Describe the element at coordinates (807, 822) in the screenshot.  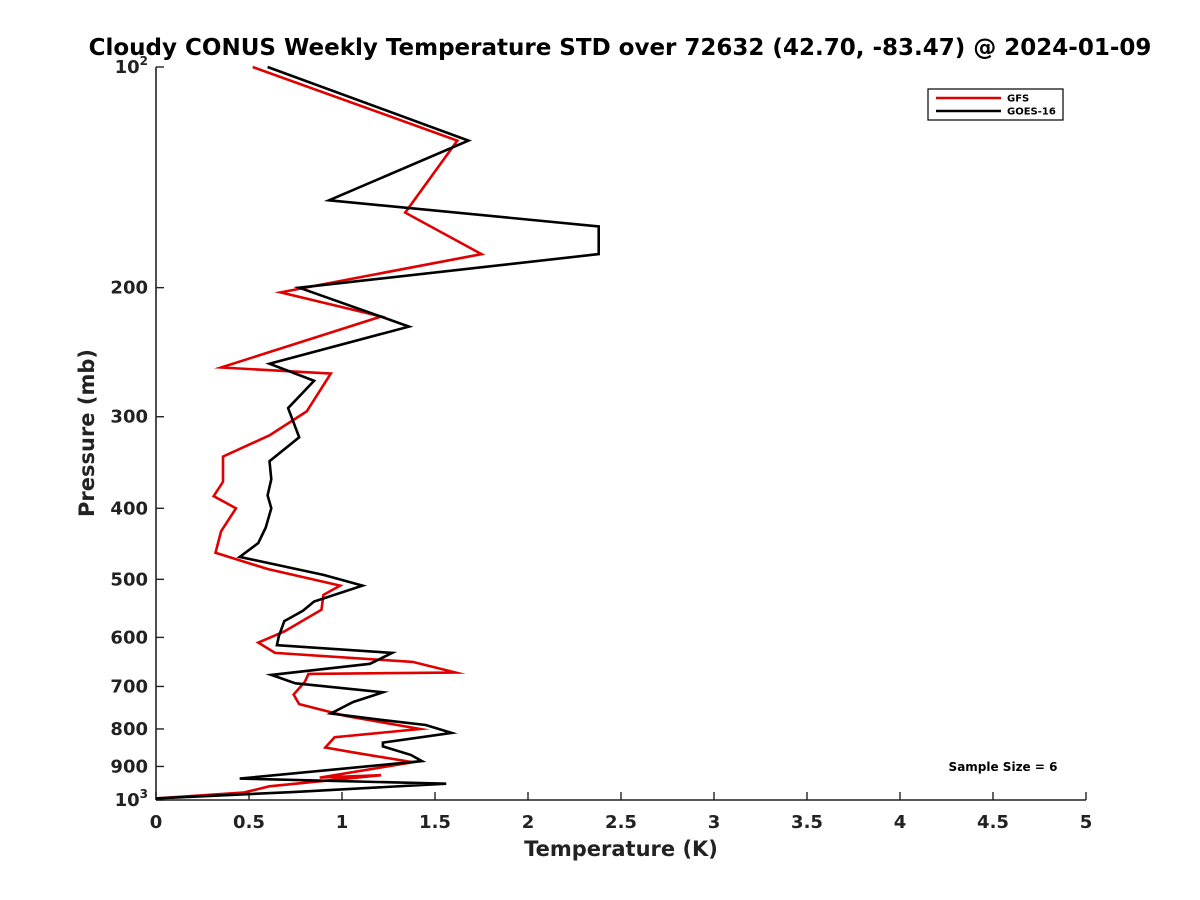
I see `x-tick-label: 3.5` at that location.